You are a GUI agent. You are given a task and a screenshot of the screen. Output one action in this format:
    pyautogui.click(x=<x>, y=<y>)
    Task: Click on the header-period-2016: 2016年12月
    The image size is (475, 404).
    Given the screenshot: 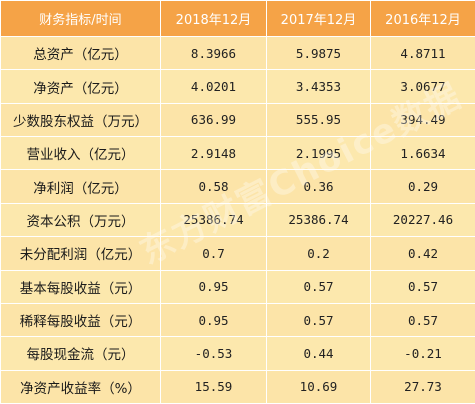 What is the action you would take?
    pyautogui.click(x=422, y=18)
    